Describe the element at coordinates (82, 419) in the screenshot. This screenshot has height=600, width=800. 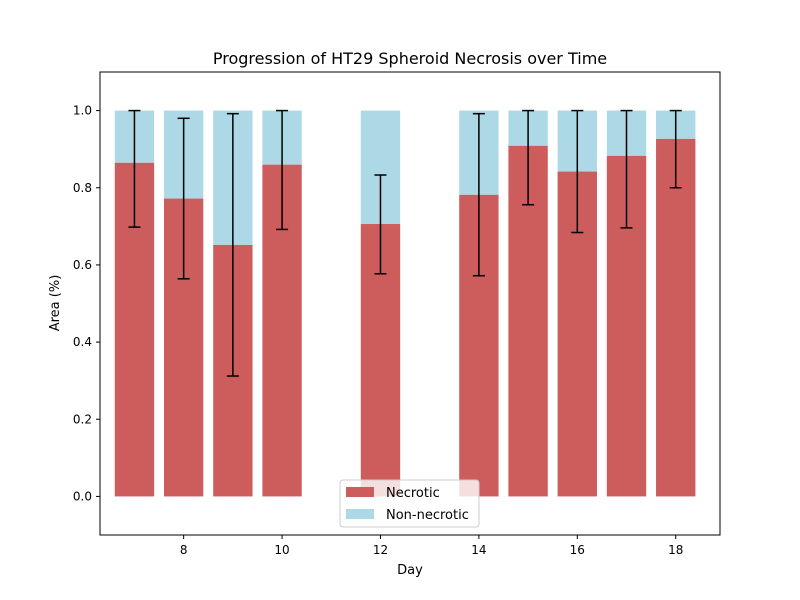
I see `y-tick-label: 0.2` at that location.